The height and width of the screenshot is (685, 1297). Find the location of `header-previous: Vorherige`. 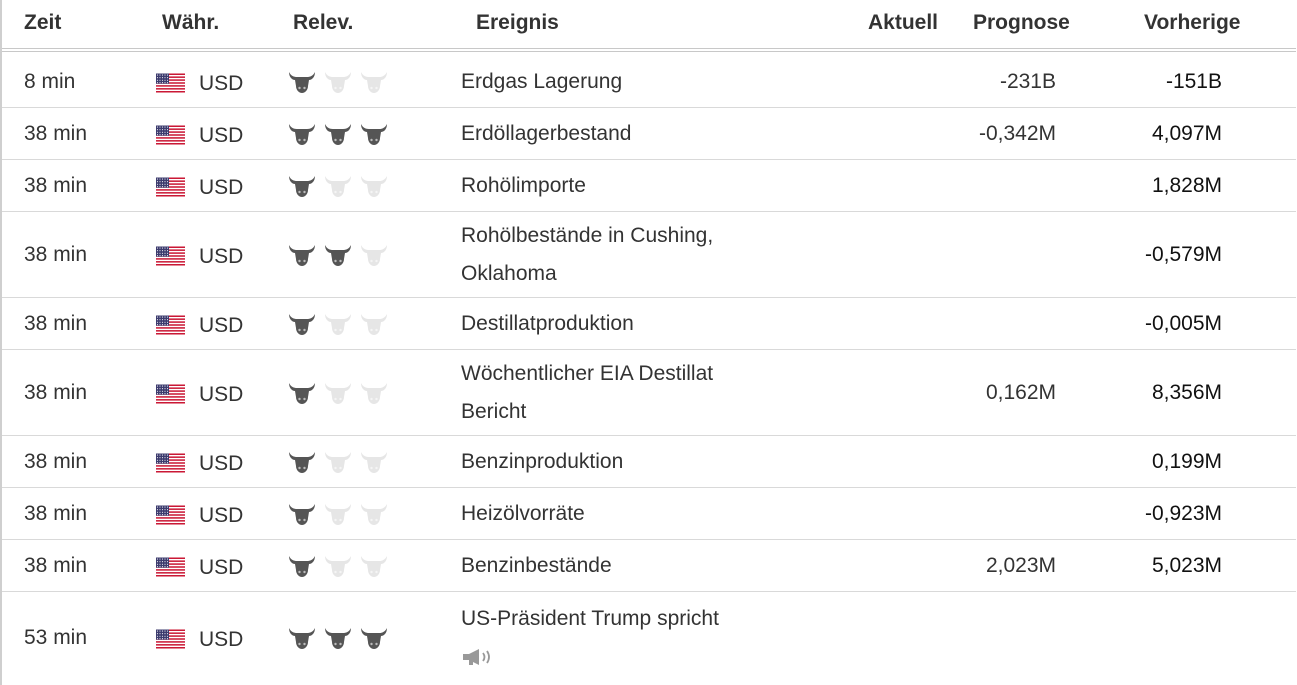

header-previous: Vorherige is located at coordinates (1192, 22).